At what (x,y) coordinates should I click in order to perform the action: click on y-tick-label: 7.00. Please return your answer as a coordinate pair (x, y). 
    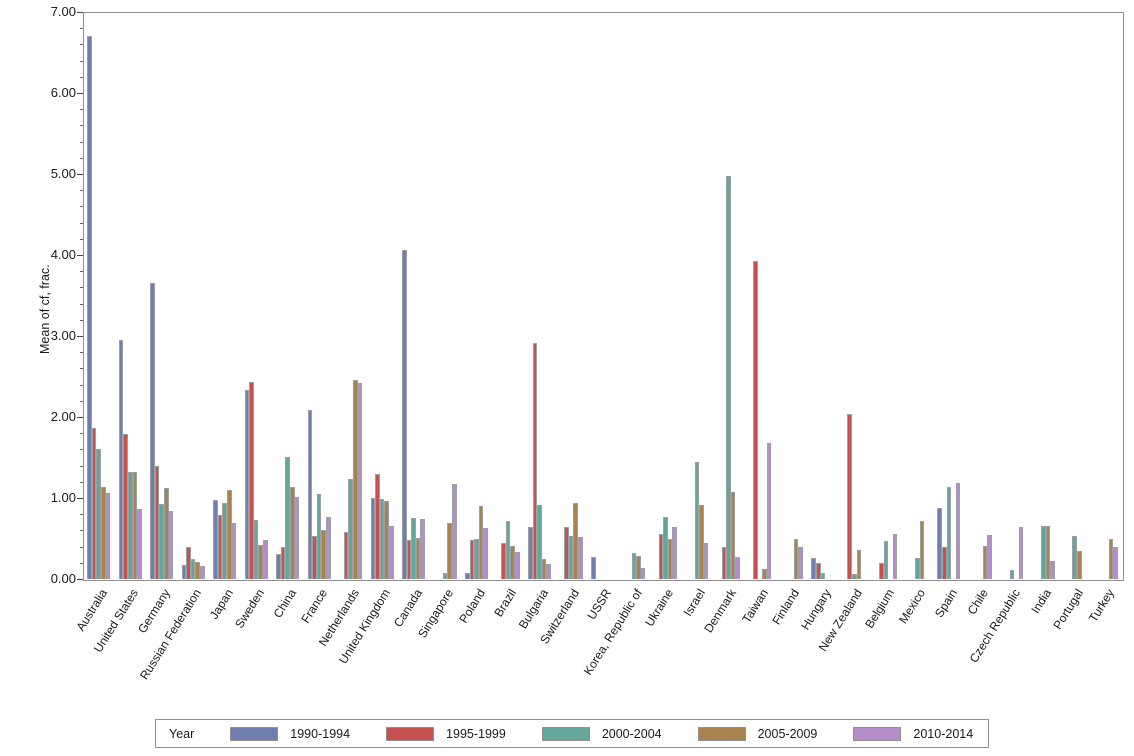
    Looking at the image, I should click on (63, 11).